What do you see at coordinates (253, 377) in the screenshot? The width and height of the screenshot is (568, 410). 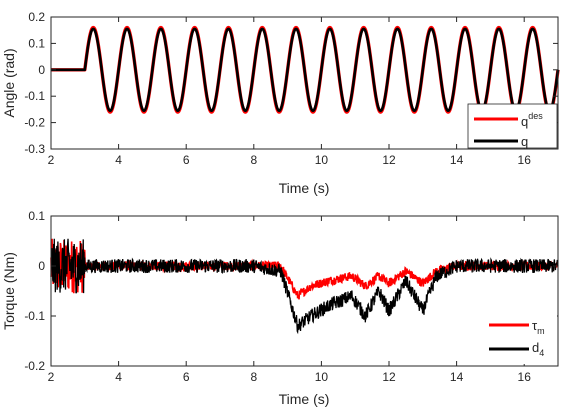 I see `torque-x-tick-label: 8` at bounding box center [253, 377].